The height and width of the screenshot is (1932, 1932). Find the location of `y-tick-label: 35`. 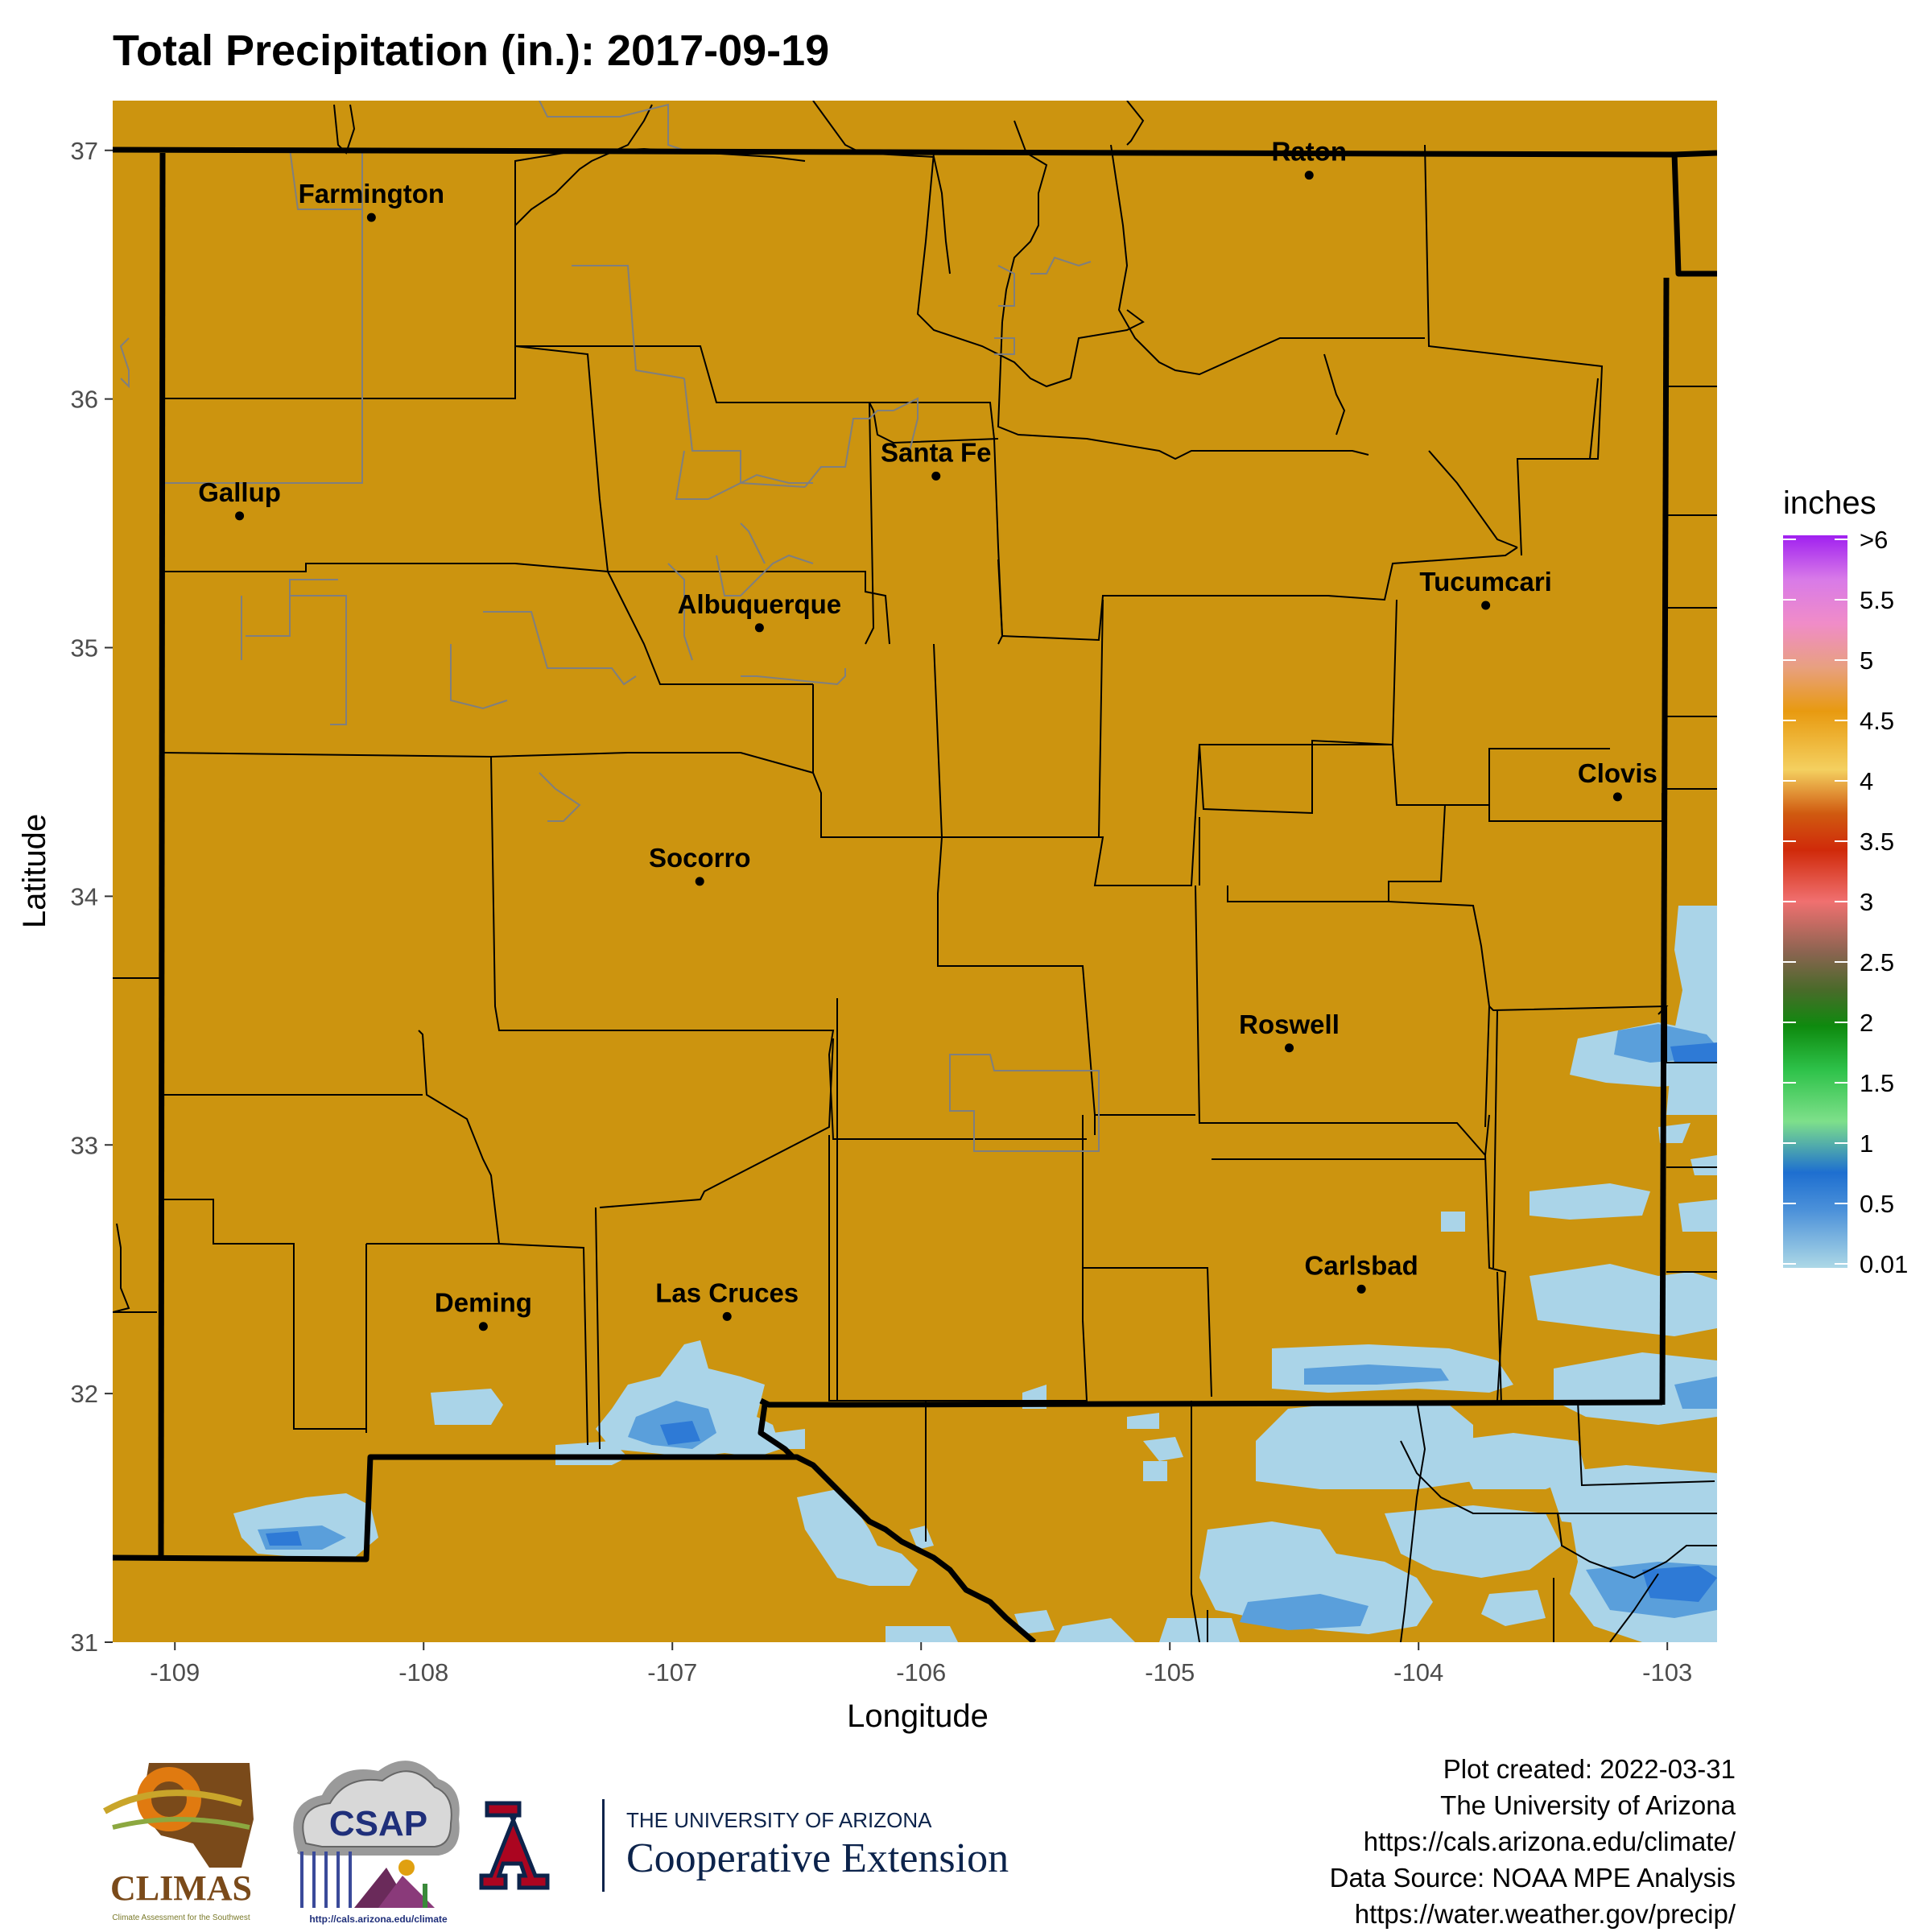

y-tick-label: 35 is located at coordinates (84, 648).